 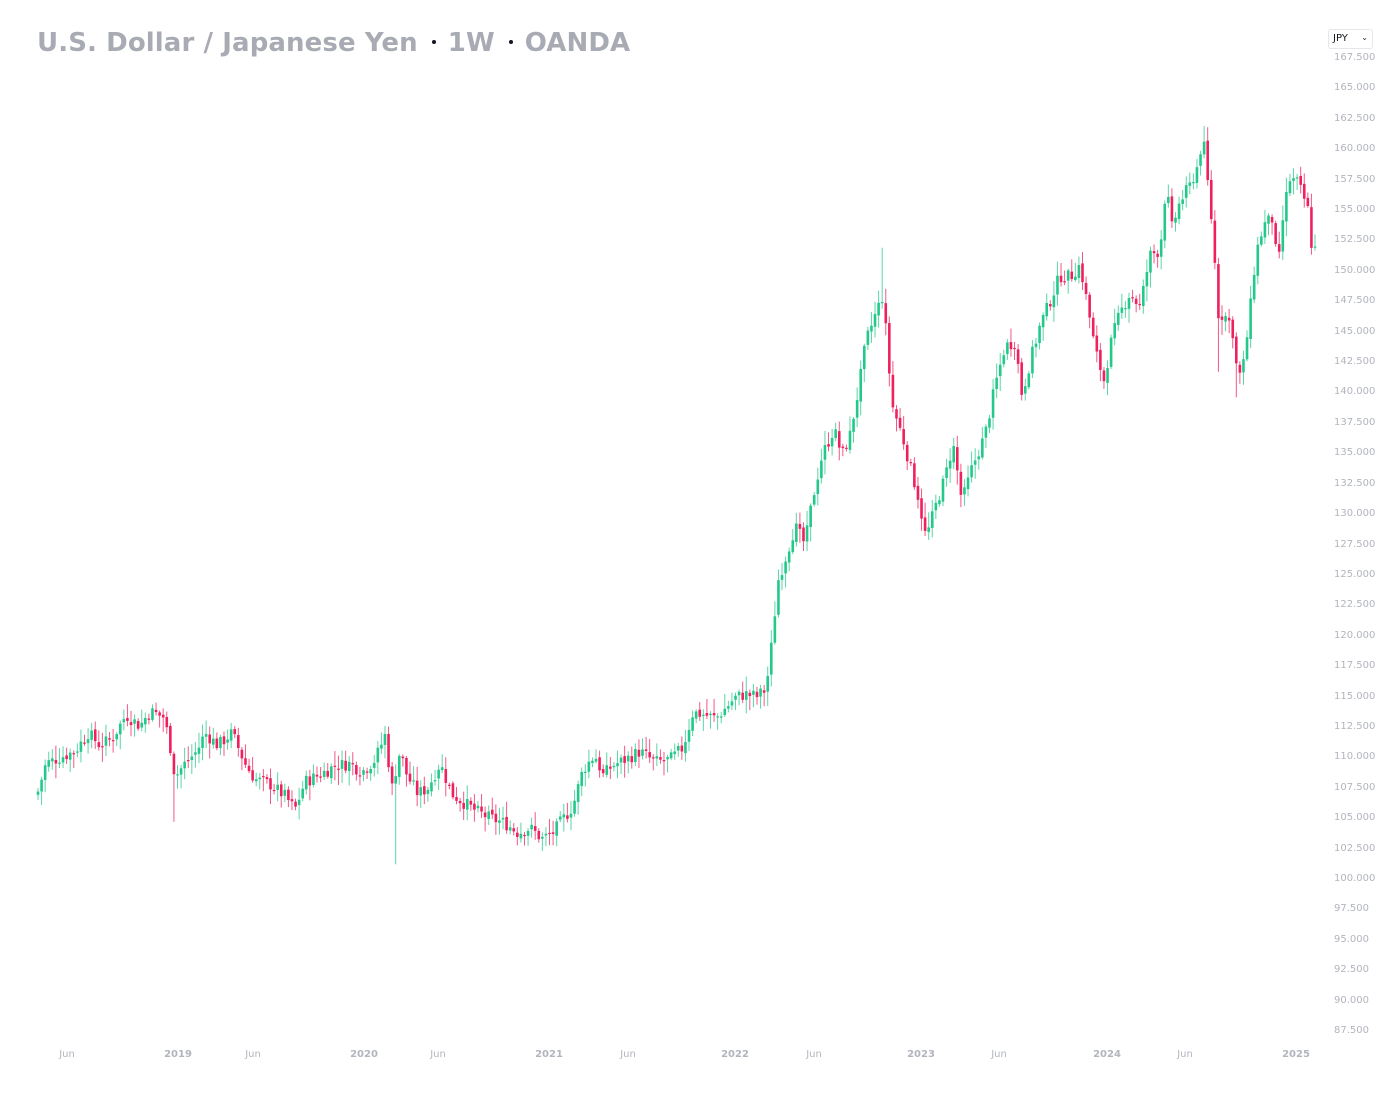 I want to click on price-tick-label: 122.500, so click(x=1355, y=605).